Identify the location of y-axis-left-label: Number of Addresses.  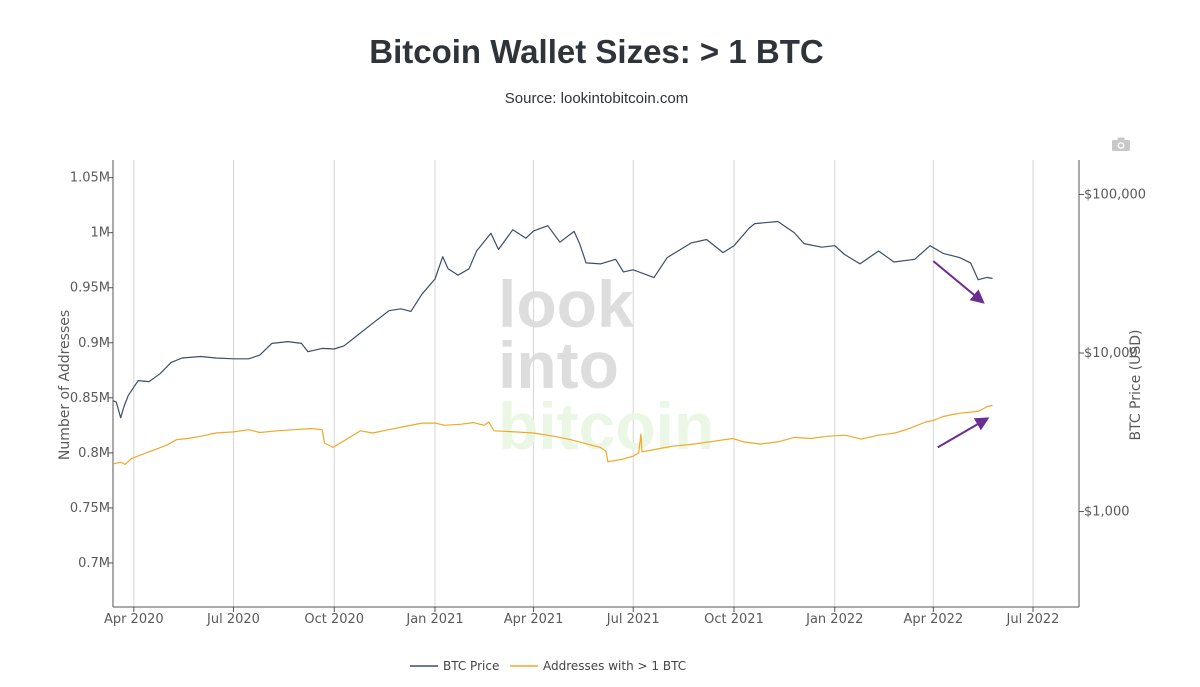
(65, 385).